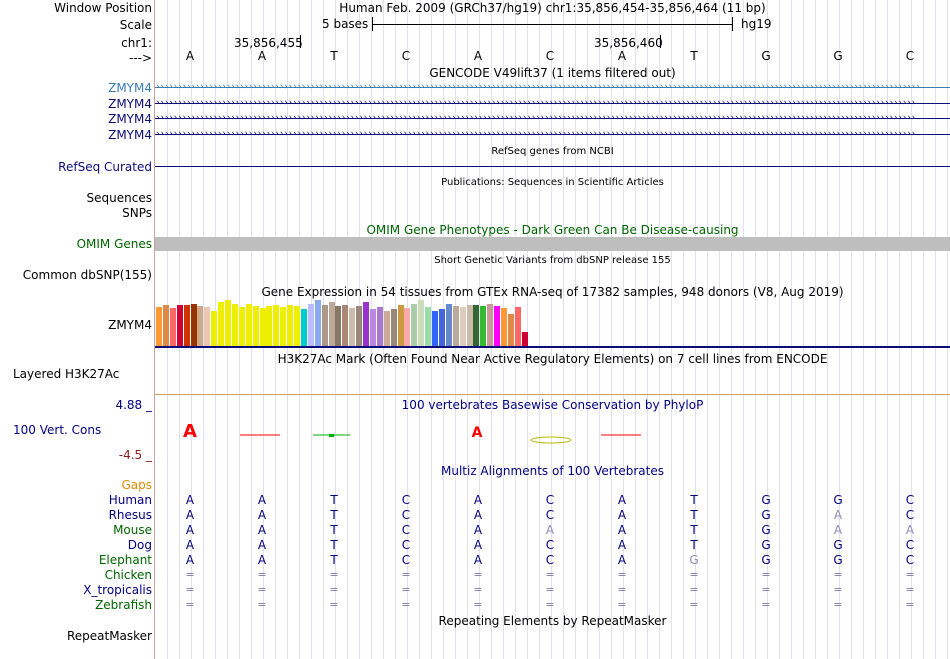 The height and width of the screenshot is (659, 950). Describe the element at coordinates (114, 244) in the screenshot. I see `omim-track-label: OMIM Genes` at that location.